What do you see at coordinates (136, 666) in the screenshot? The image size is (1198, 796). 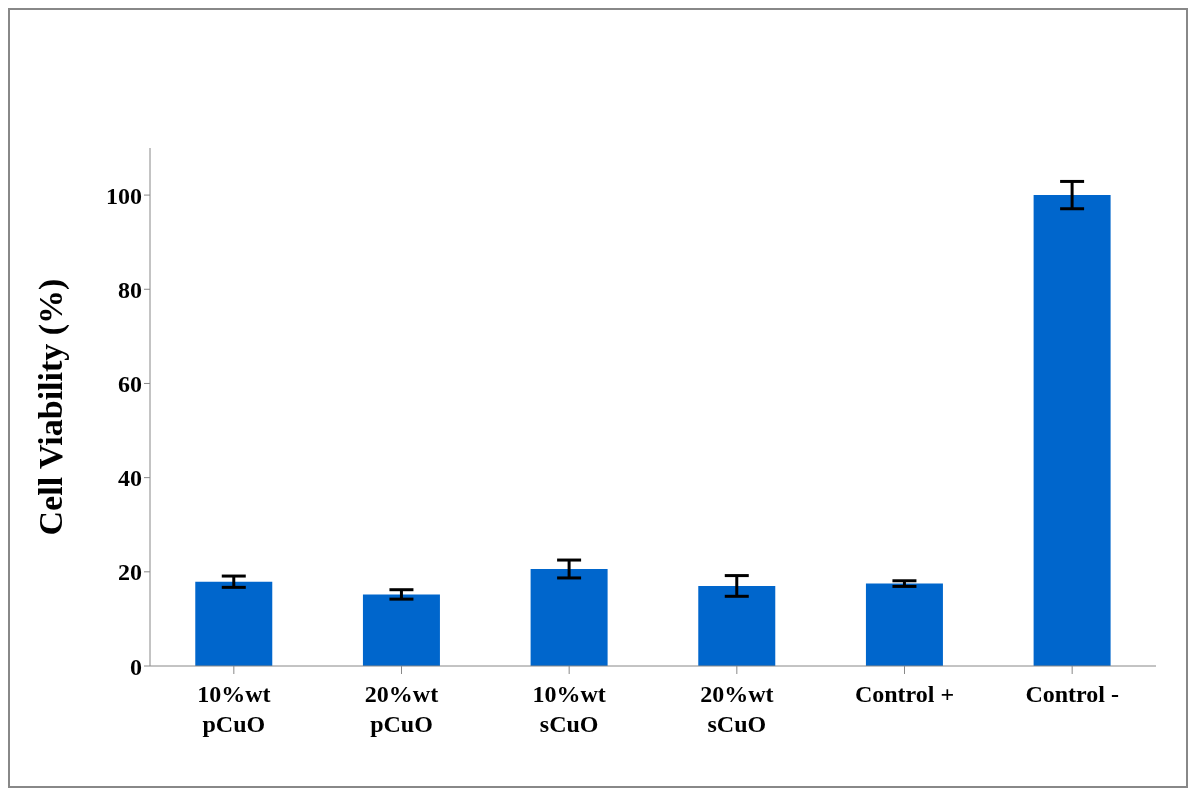 I see `y-tick-label: 0` at bounding box center [136, 666].